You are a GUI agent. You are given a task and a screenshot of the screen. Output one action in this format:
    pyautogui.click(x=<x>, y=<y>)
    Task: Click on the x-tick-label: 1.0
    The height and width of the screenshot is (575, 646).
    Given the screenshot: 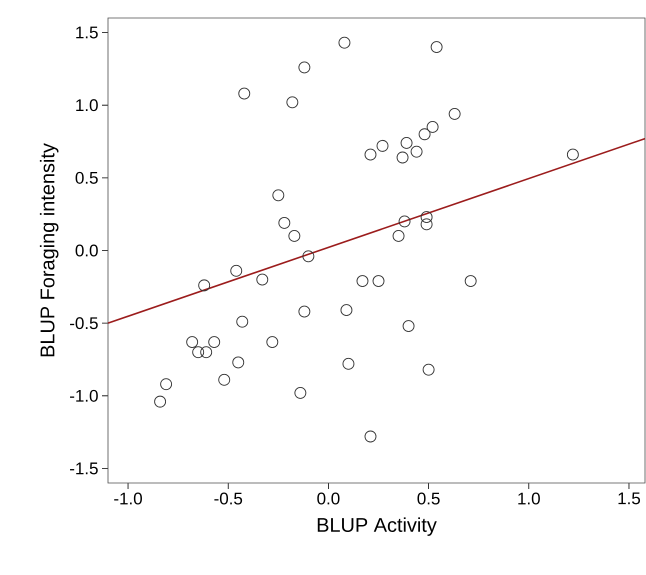 What is the action you would take?
    pyautogui.click(x=529, y=498)
    